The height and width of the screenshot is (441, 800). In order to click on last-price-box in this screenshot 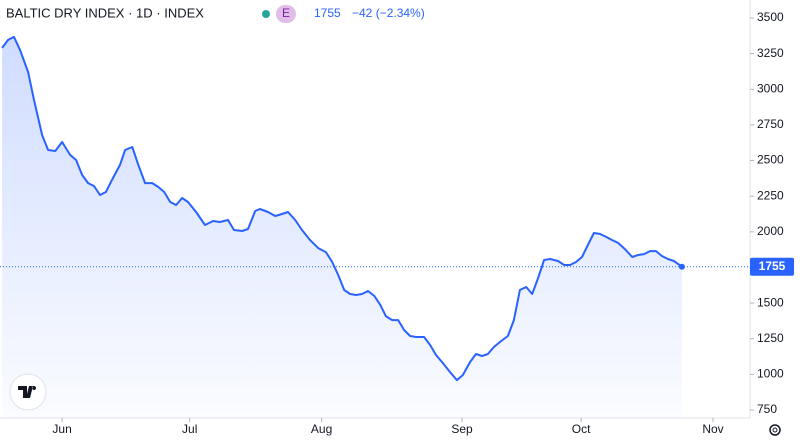, I will do `click(772, 266)`.